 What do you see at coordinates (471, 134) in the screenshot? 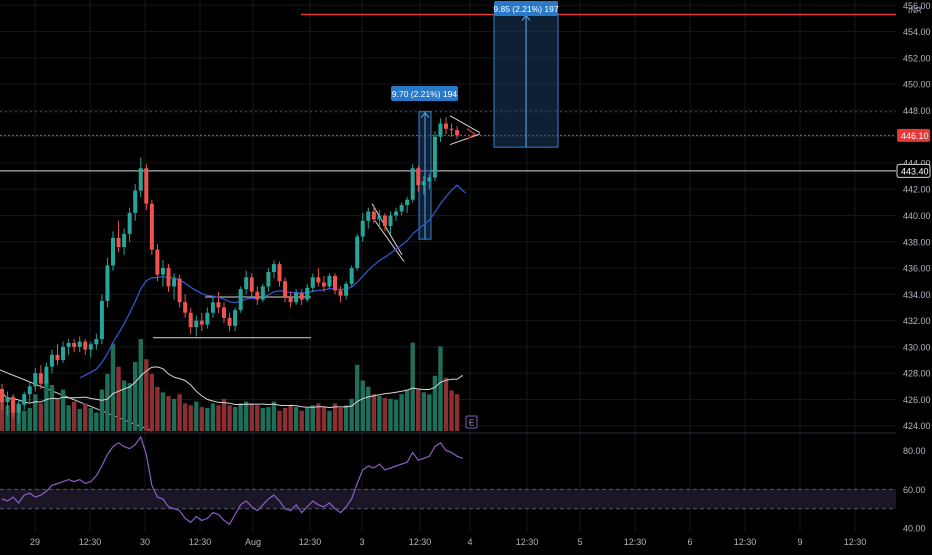
I see `pennant-marker` at bounding box center [471, 134].